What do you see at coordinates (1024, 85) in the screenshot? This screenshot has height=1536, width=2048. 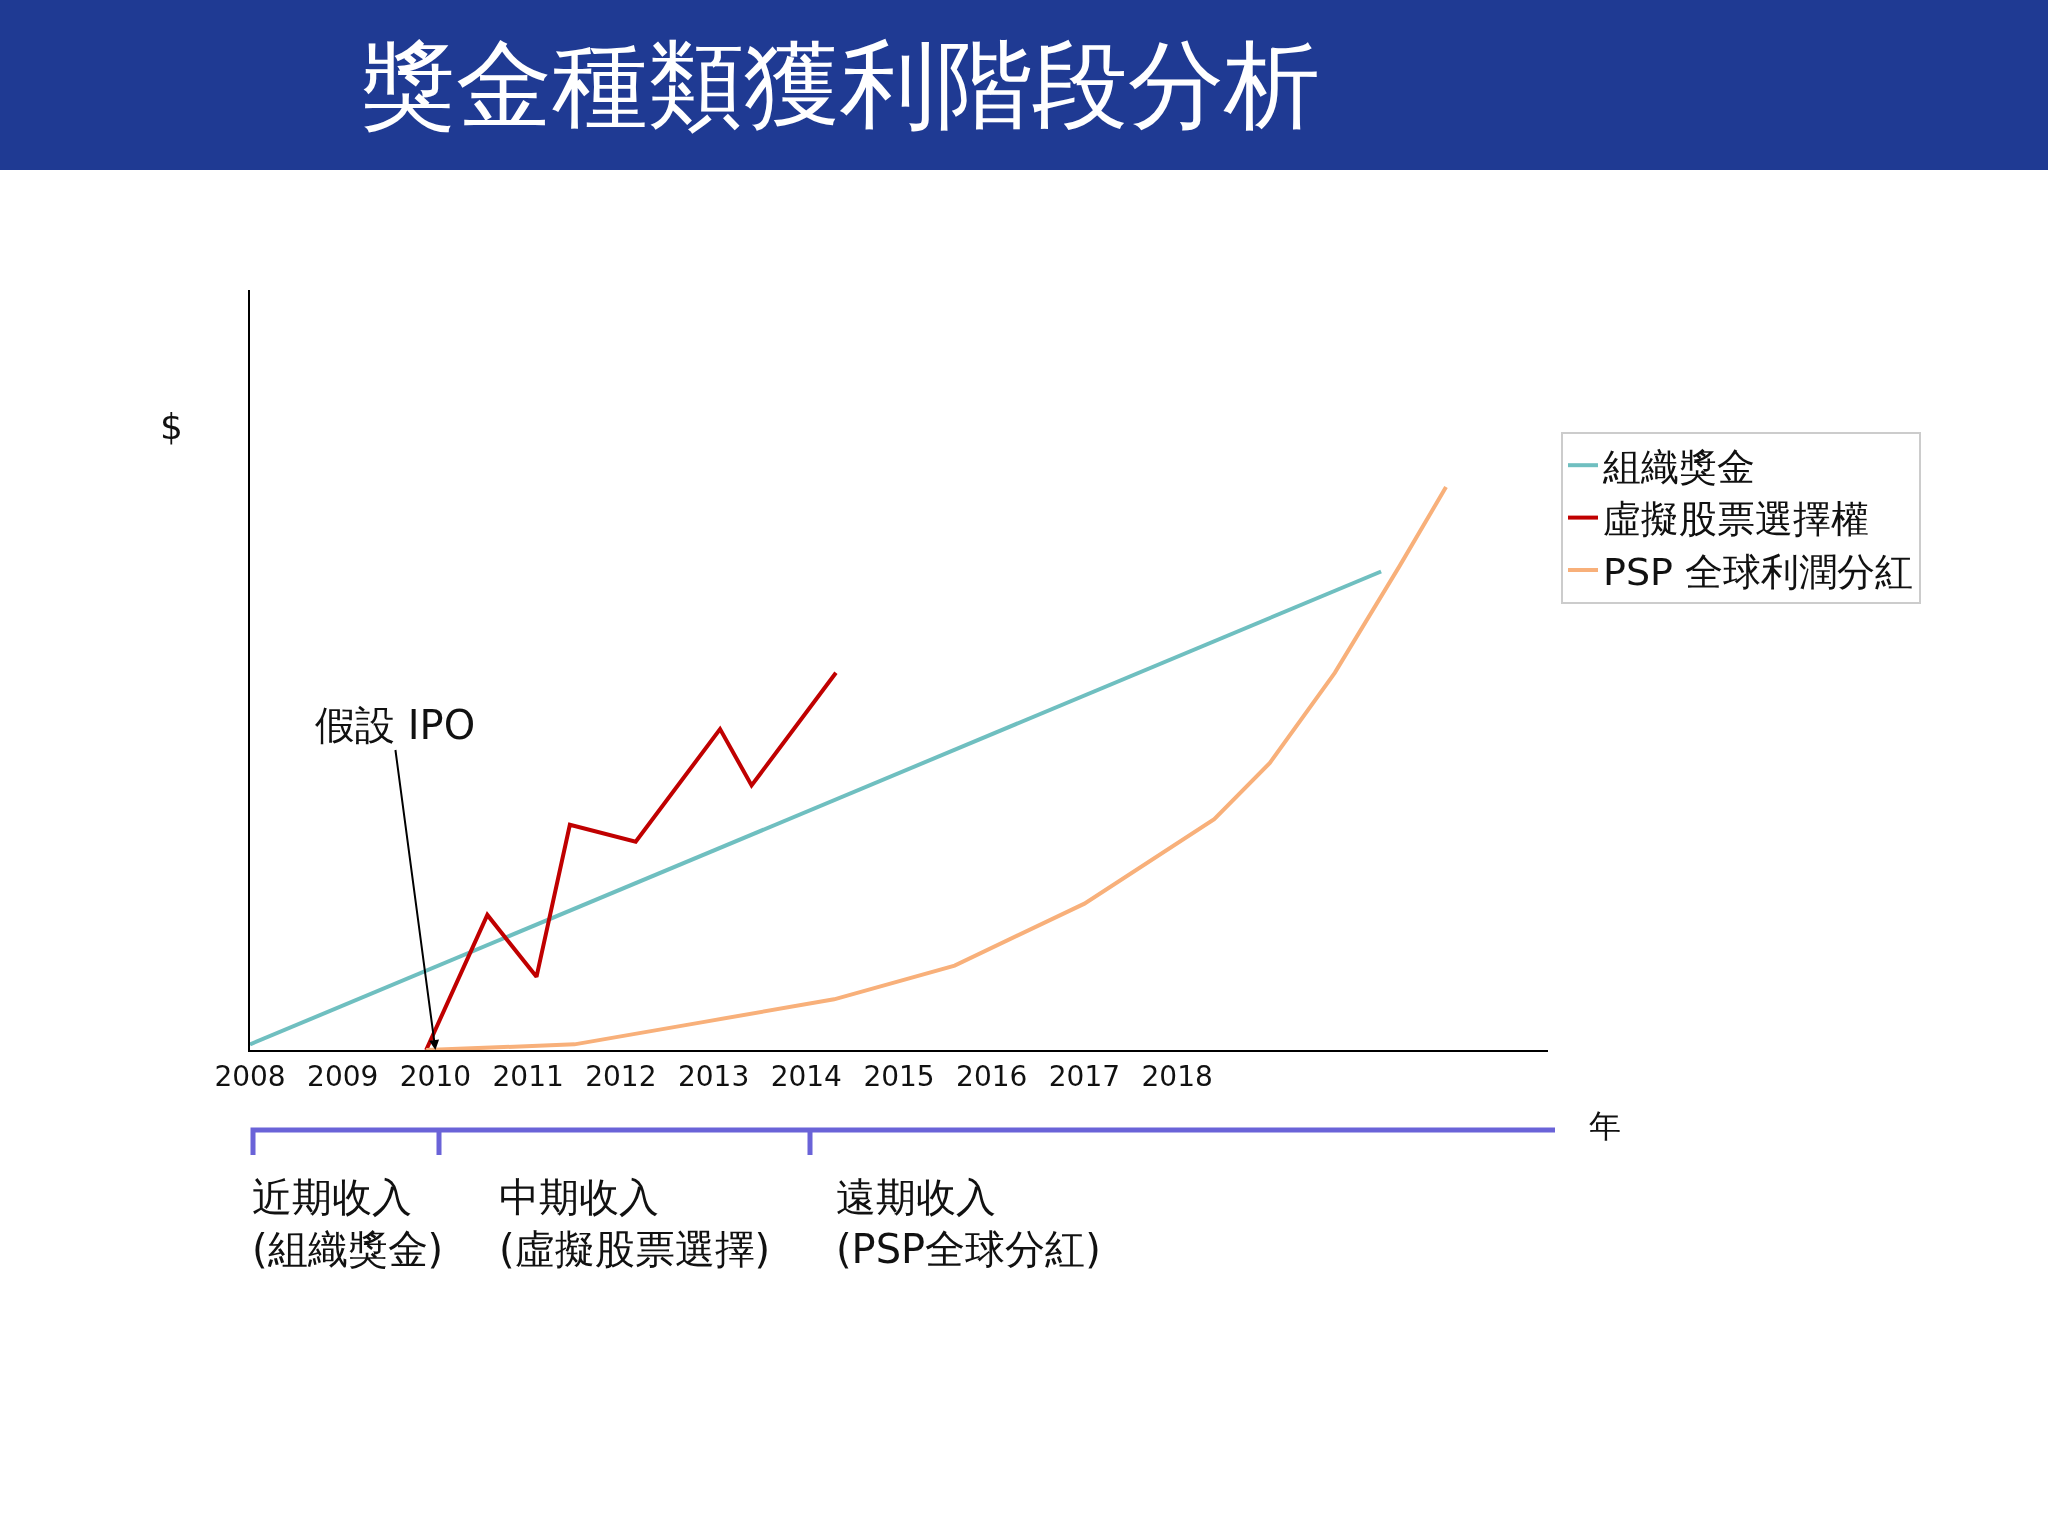 I see `chart-title: 獎金種類獲利階段分析` at bounding box center [1024, 85].